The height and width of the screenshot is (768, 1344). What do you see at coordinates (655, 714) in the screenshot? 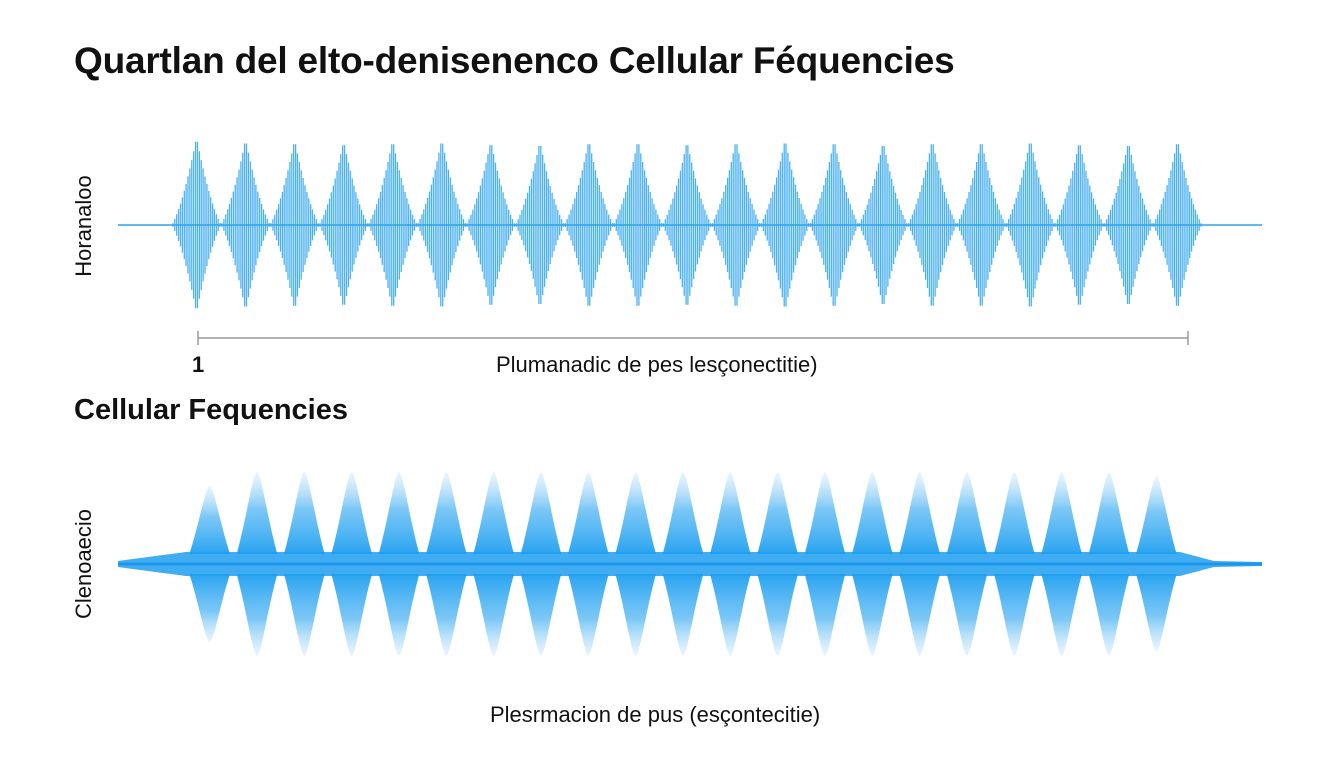
I see `bottom-x-axis-label: Plesrmacion de pus (esçontecitie)` at bounding box center [655, 714].